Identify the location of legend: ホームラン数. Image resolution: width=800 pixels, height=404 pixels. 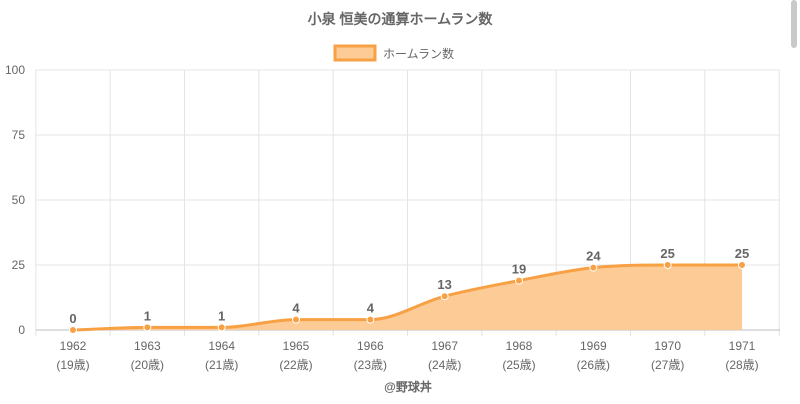
(393, 53).